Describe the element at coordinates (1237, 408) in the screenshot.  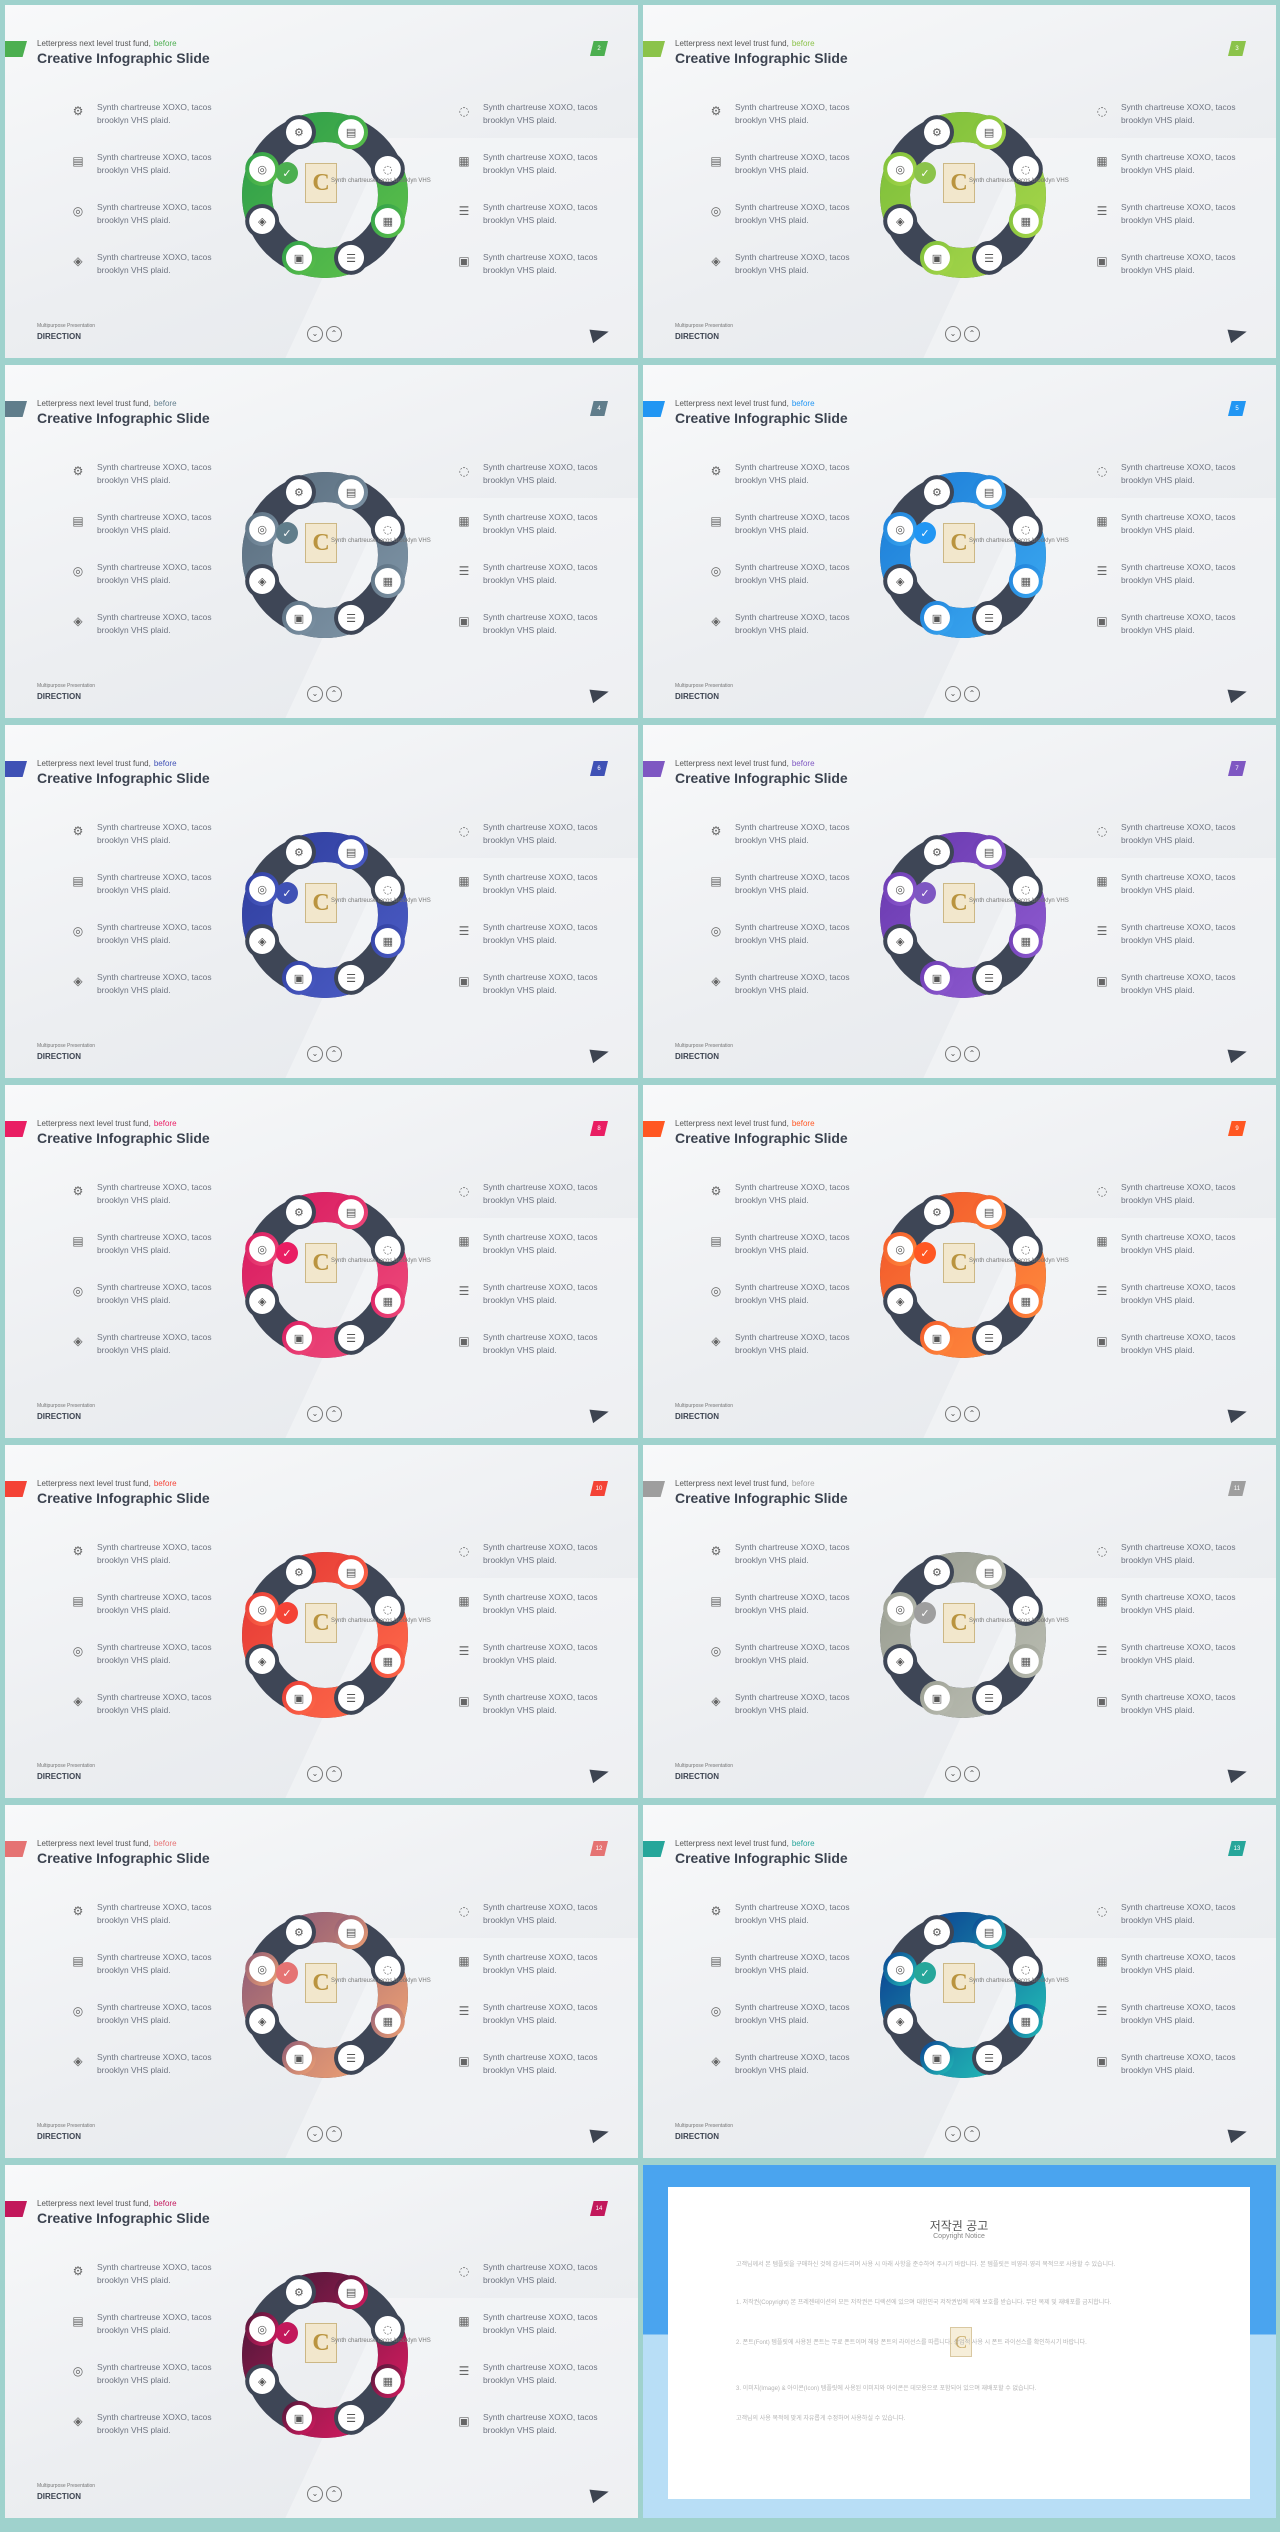
I see `page-number-badge: 5` at that location.